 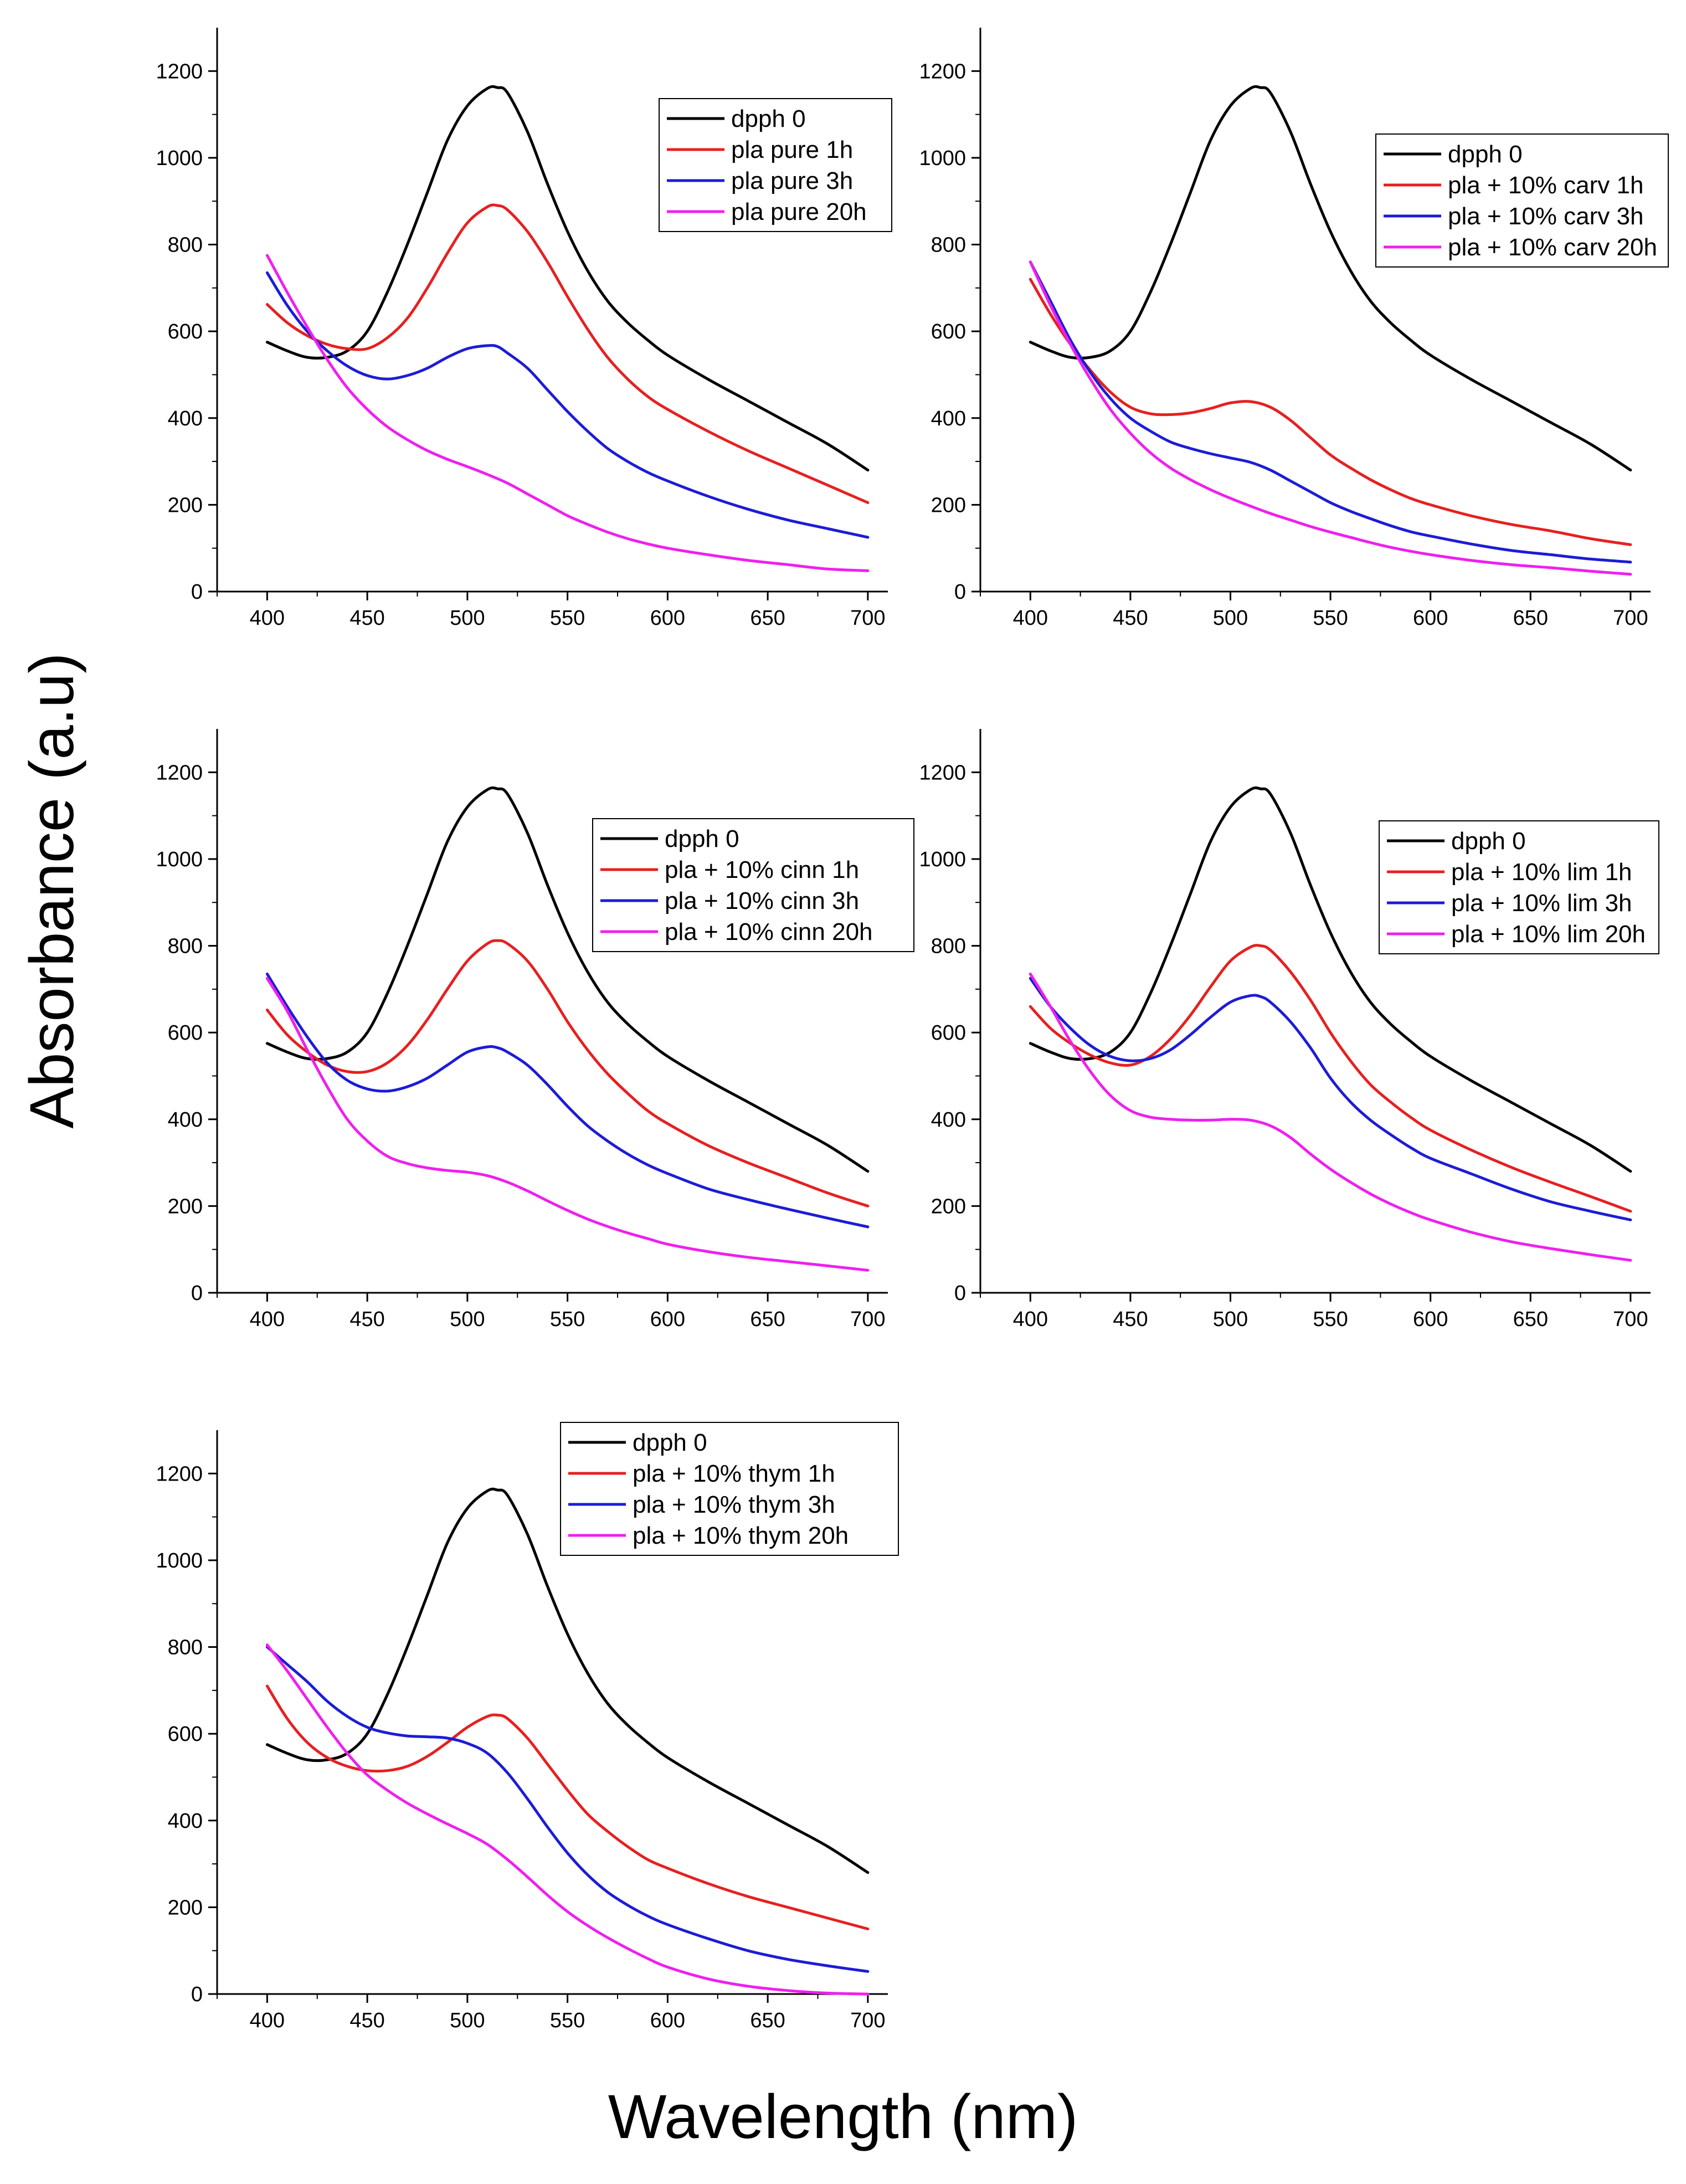 What do you see at coordinates (51, 890) in the screenshot?
I see `y-axis-title: Absorbance (a.u)` at bounding box center [51, 890].